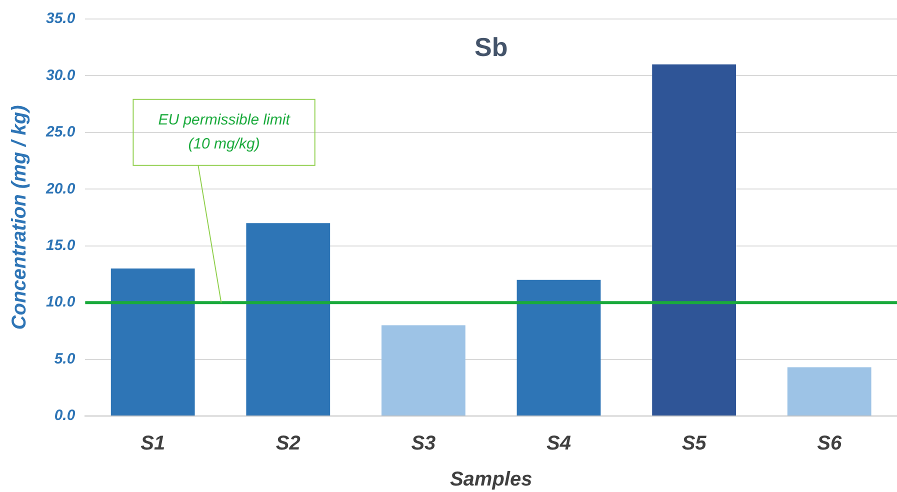 The image size is (897, 492). I want to click on y-tick-label: 30.0, so click(61, 75).